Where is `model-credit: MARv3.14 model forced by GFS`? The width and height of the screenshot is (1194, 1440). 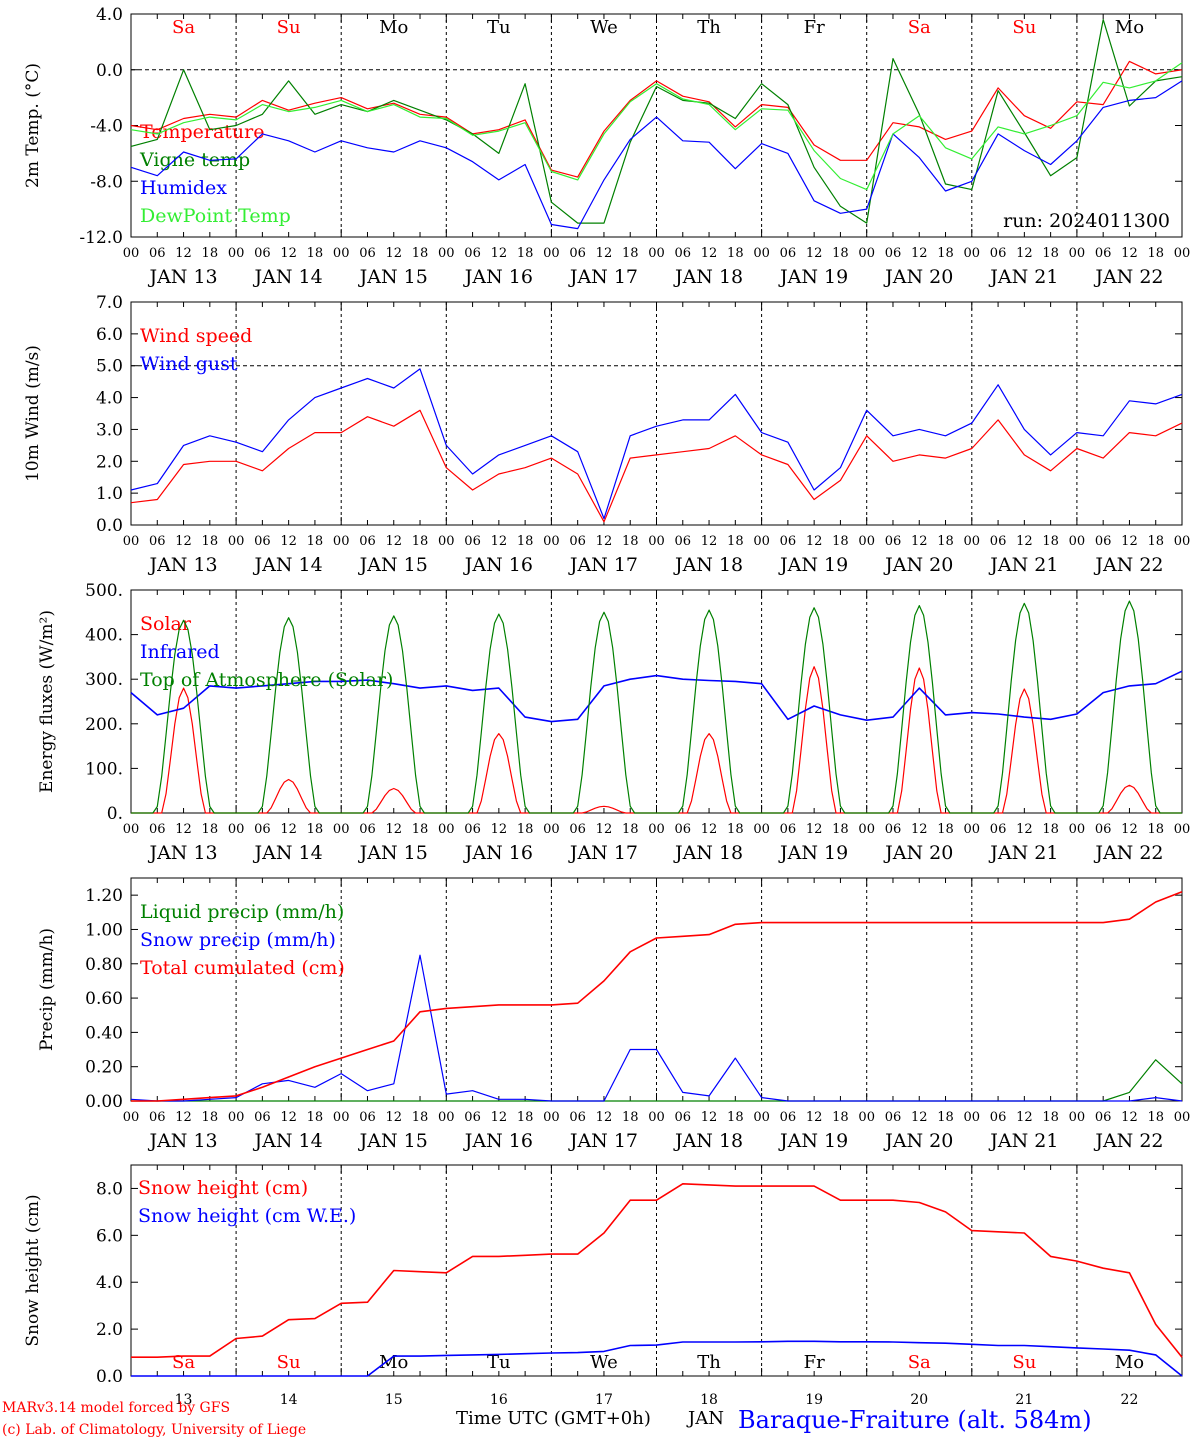
model-credit: MARv3.14 model forced by GFS is located at coordinates (116, 1408).